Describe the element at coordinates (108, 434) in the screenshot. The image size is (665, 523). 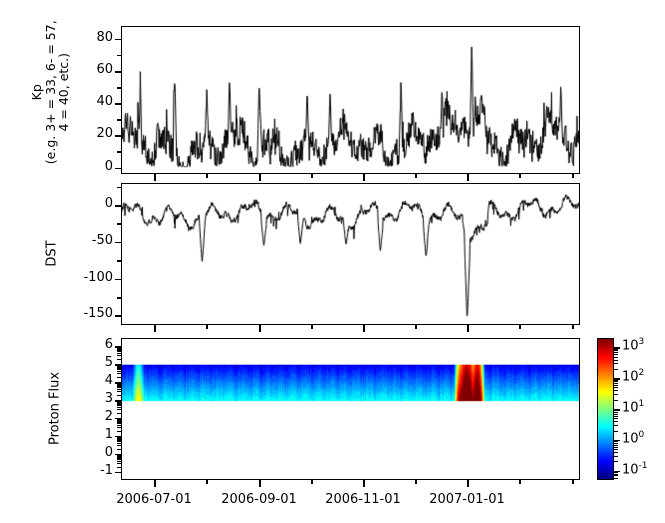
I see `pf-ytick-label: 1` at that location.